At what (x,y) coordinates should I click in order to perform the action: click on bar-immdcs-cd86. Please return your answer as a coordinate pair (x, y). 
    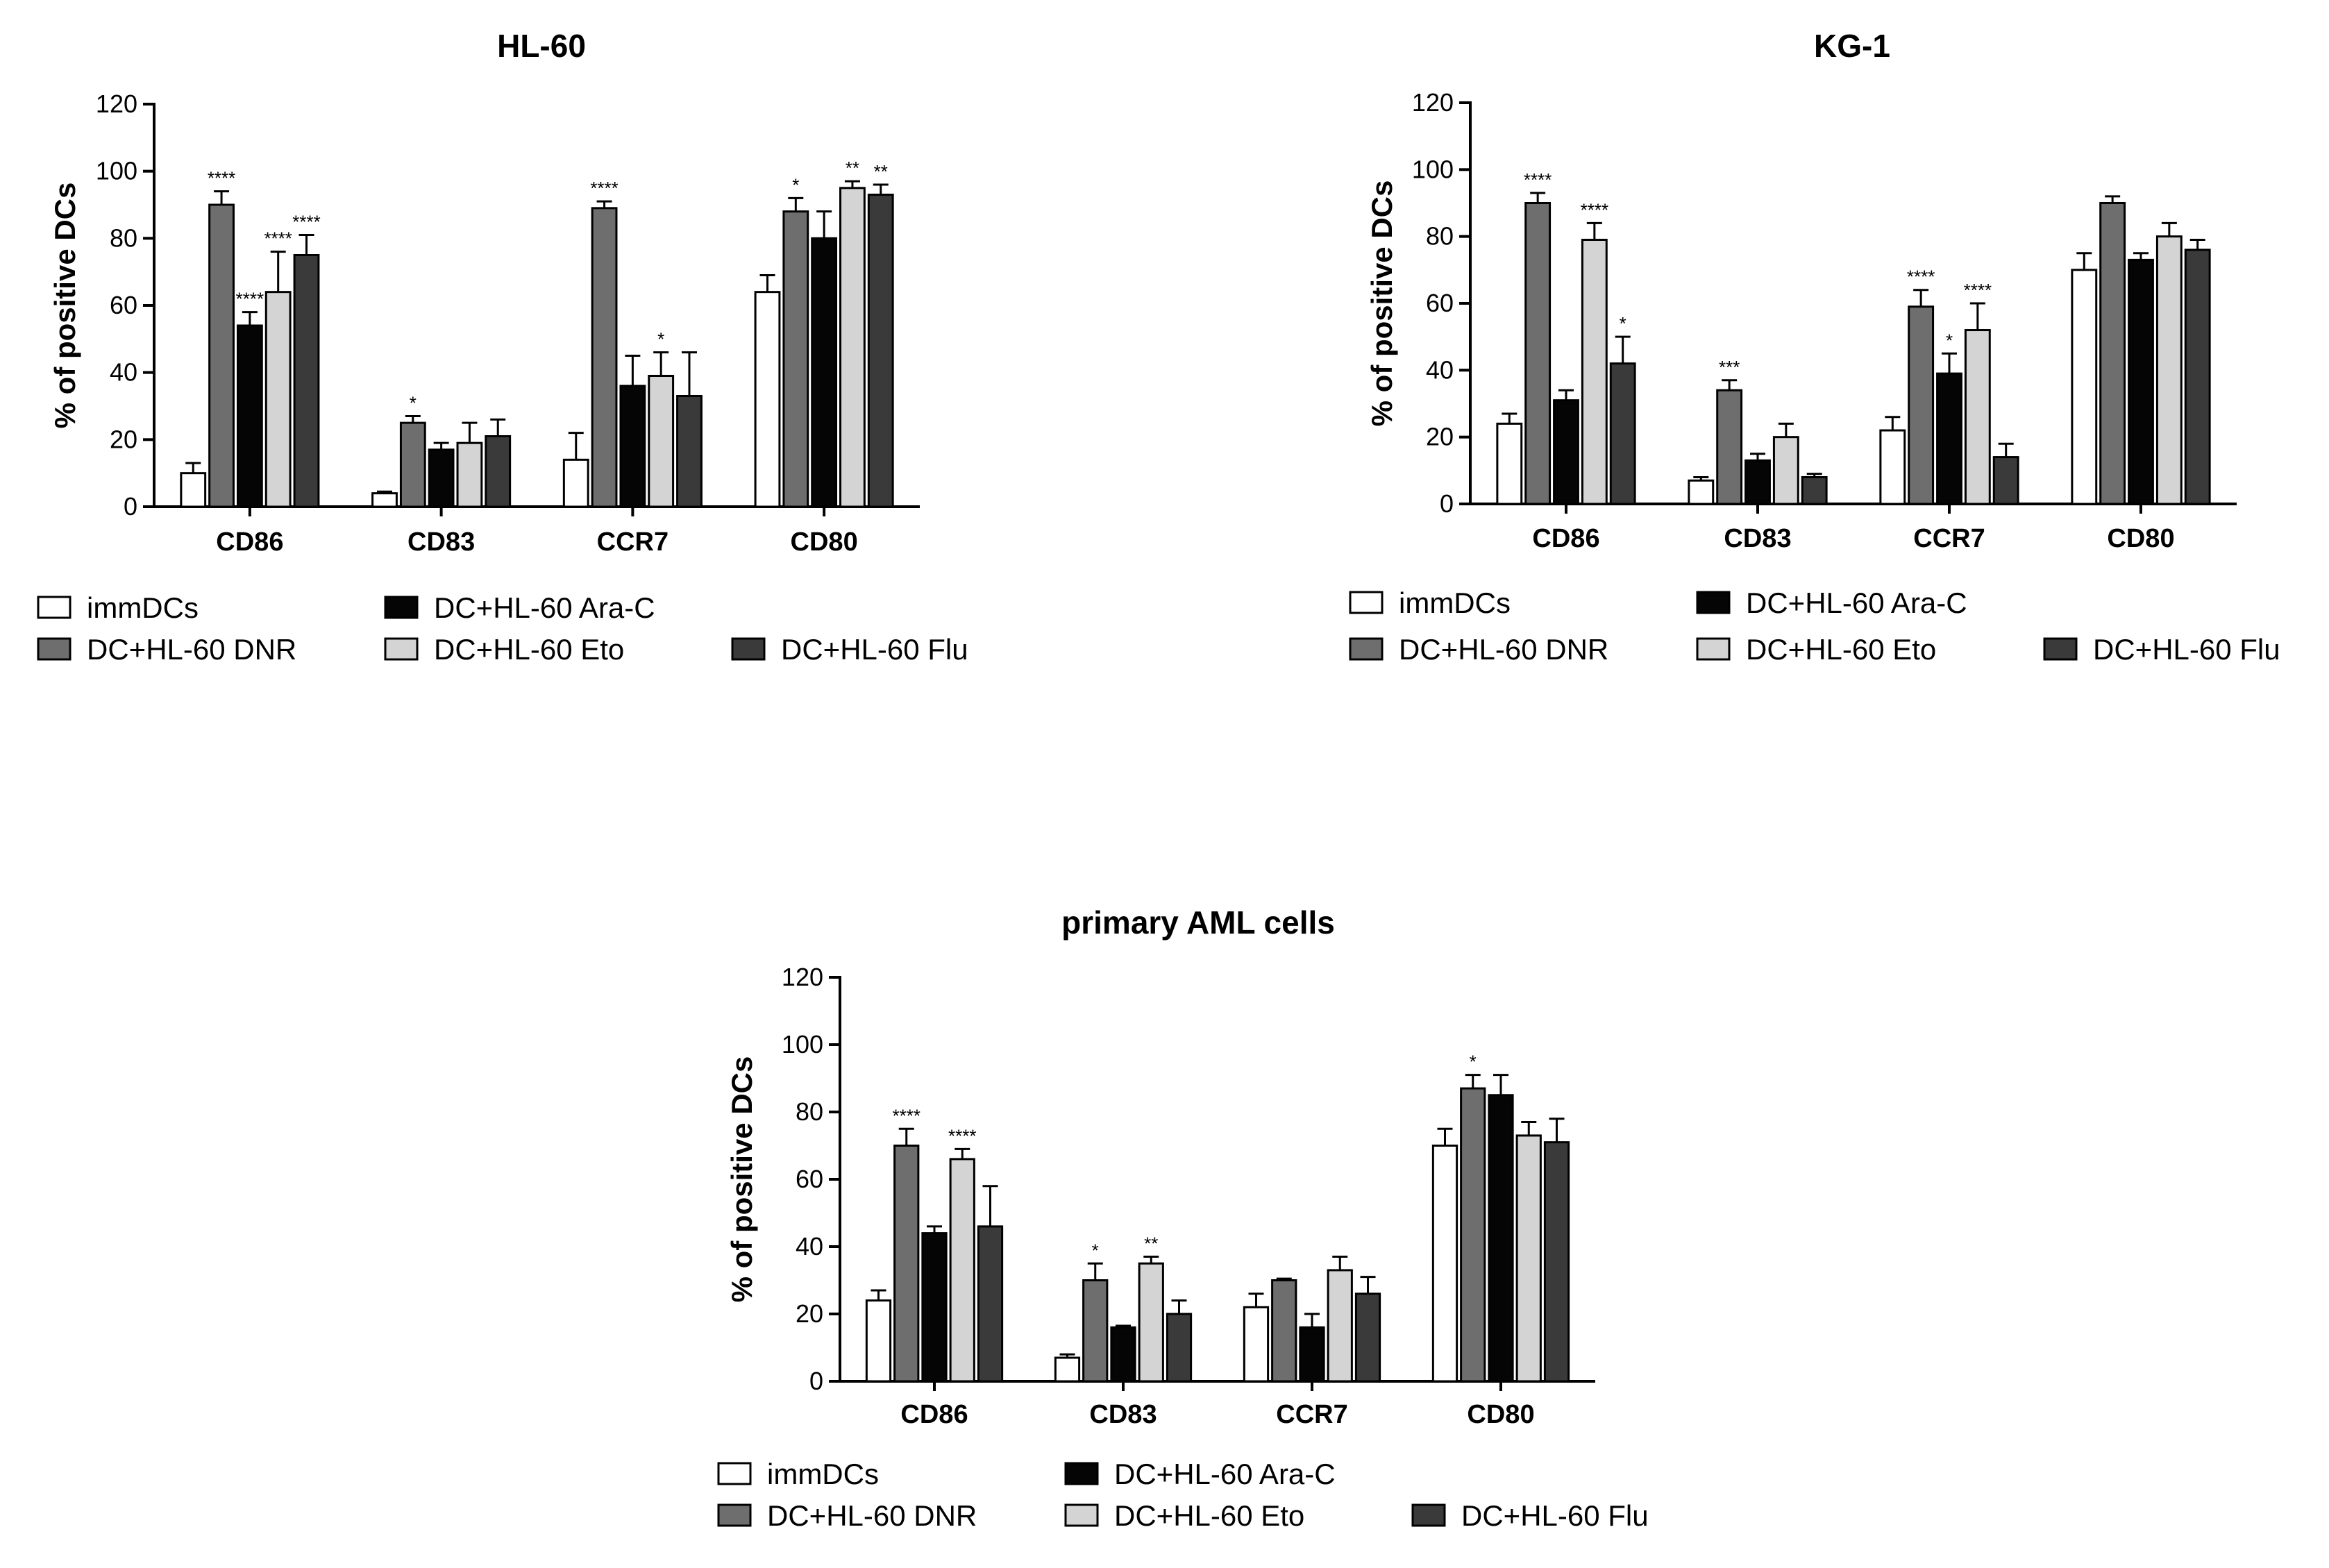
    Looking at the image, I should click on (878, 1341).